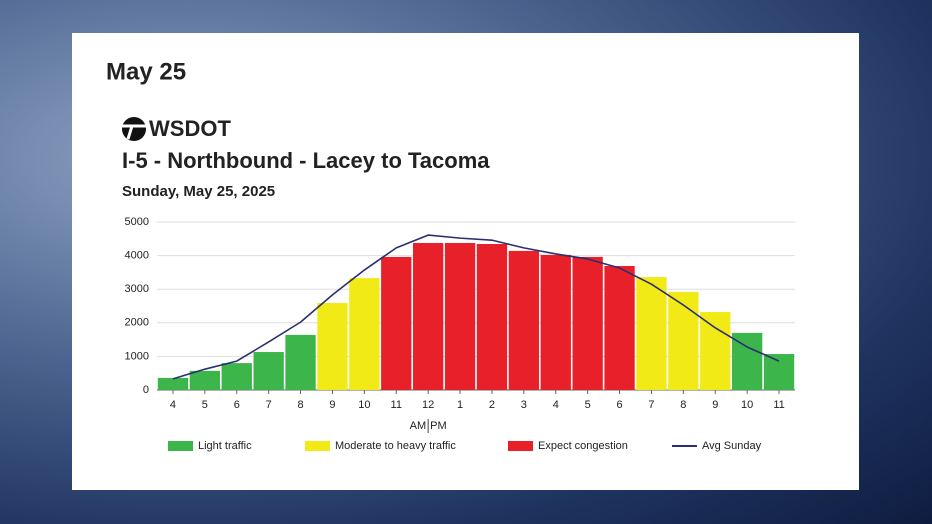  Describe the element at coordinates (492, 405) in the screenshot. I see `x-tick-label: 2` at that location.